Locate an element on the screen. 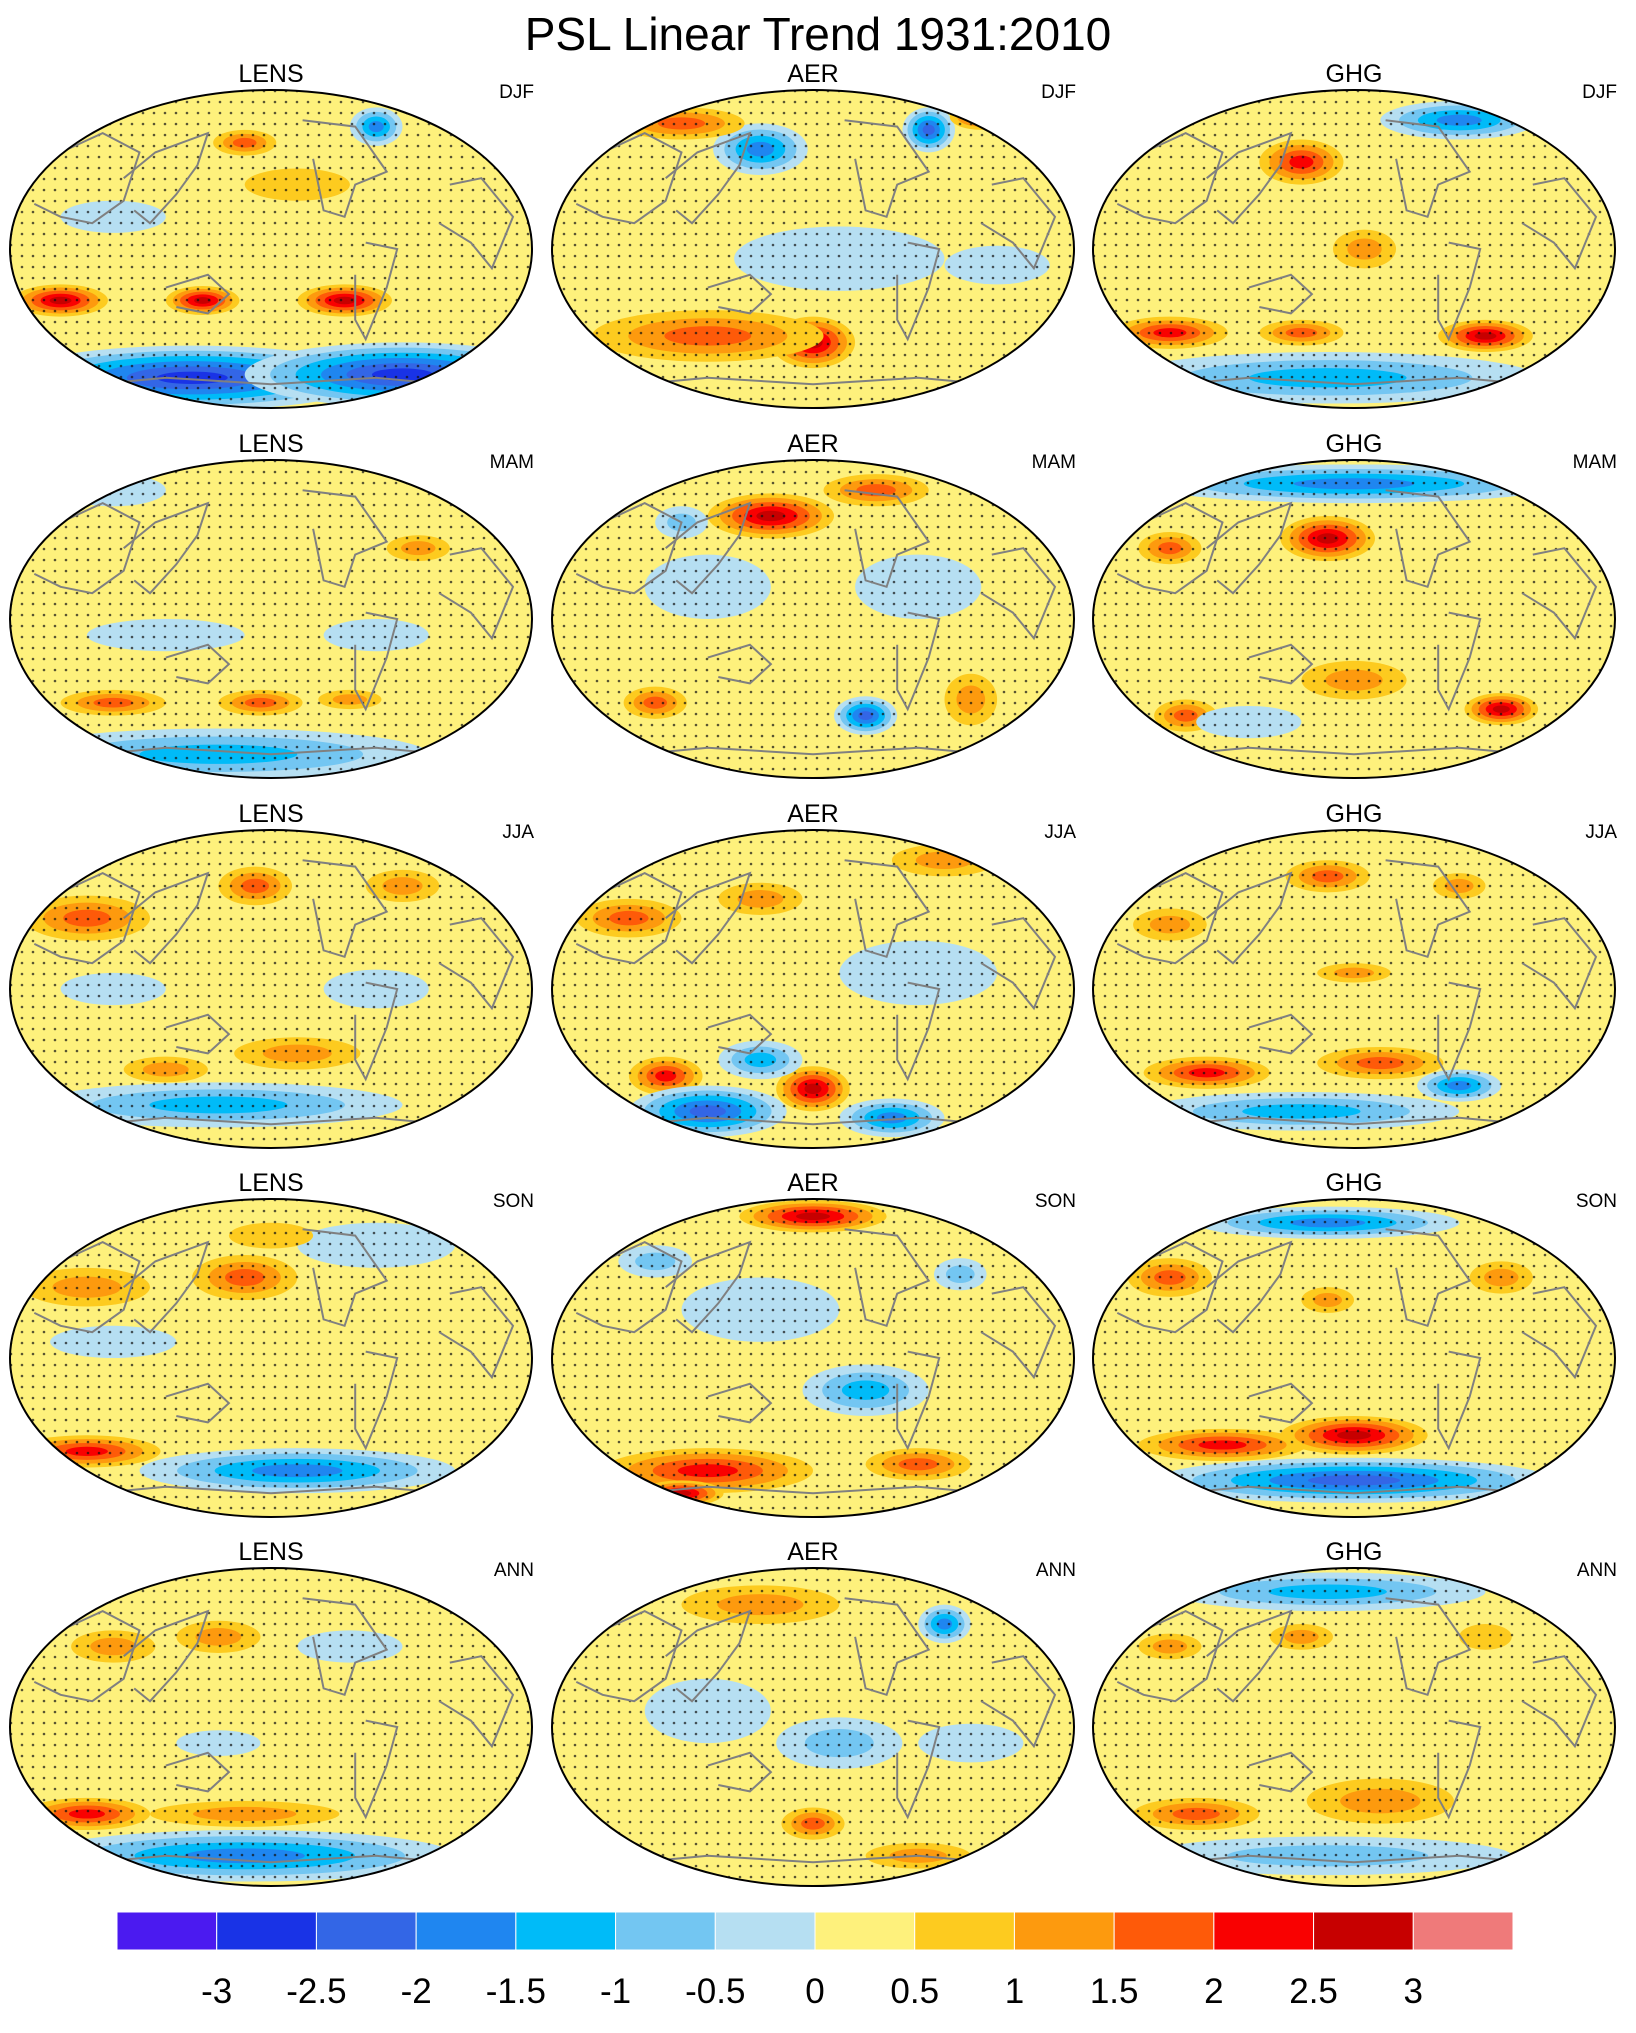 The height and width of the screenshot is (2033, 1636). colorbar: -3 -2.5 -2 -1.5 -1 -0.5 0 0.5 1 1.5 2 2.5 3 is located at coordinates (815, 1966).